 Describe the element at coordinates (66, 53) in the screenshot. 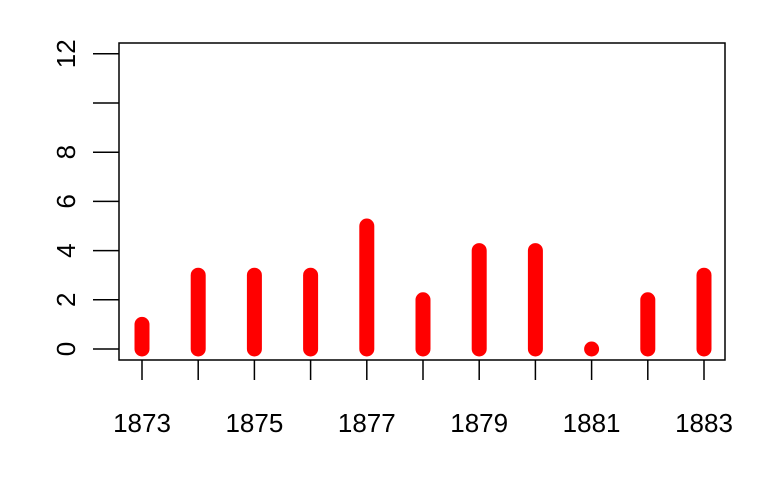

I see `y-tick-label-12: 12` at that location.